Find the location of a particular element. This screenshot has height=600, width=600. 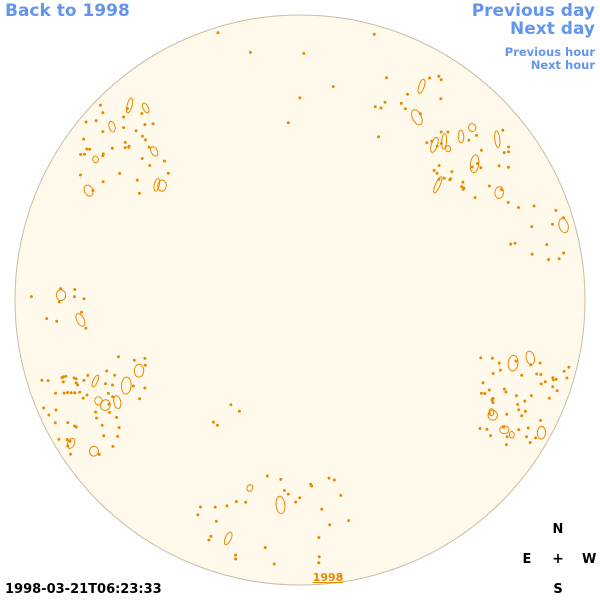

back-to-year-link: Back to 1998 is located at coordinates (67, 11).